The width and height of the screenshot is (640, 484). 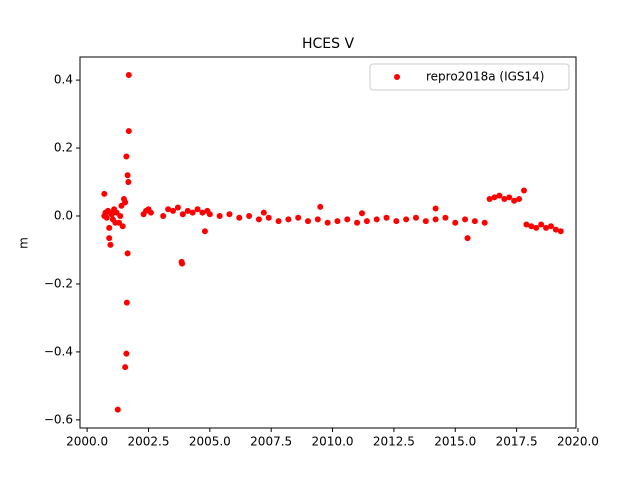 I want to click on y-tick-label: −0.6, so click(x=58, y=419).